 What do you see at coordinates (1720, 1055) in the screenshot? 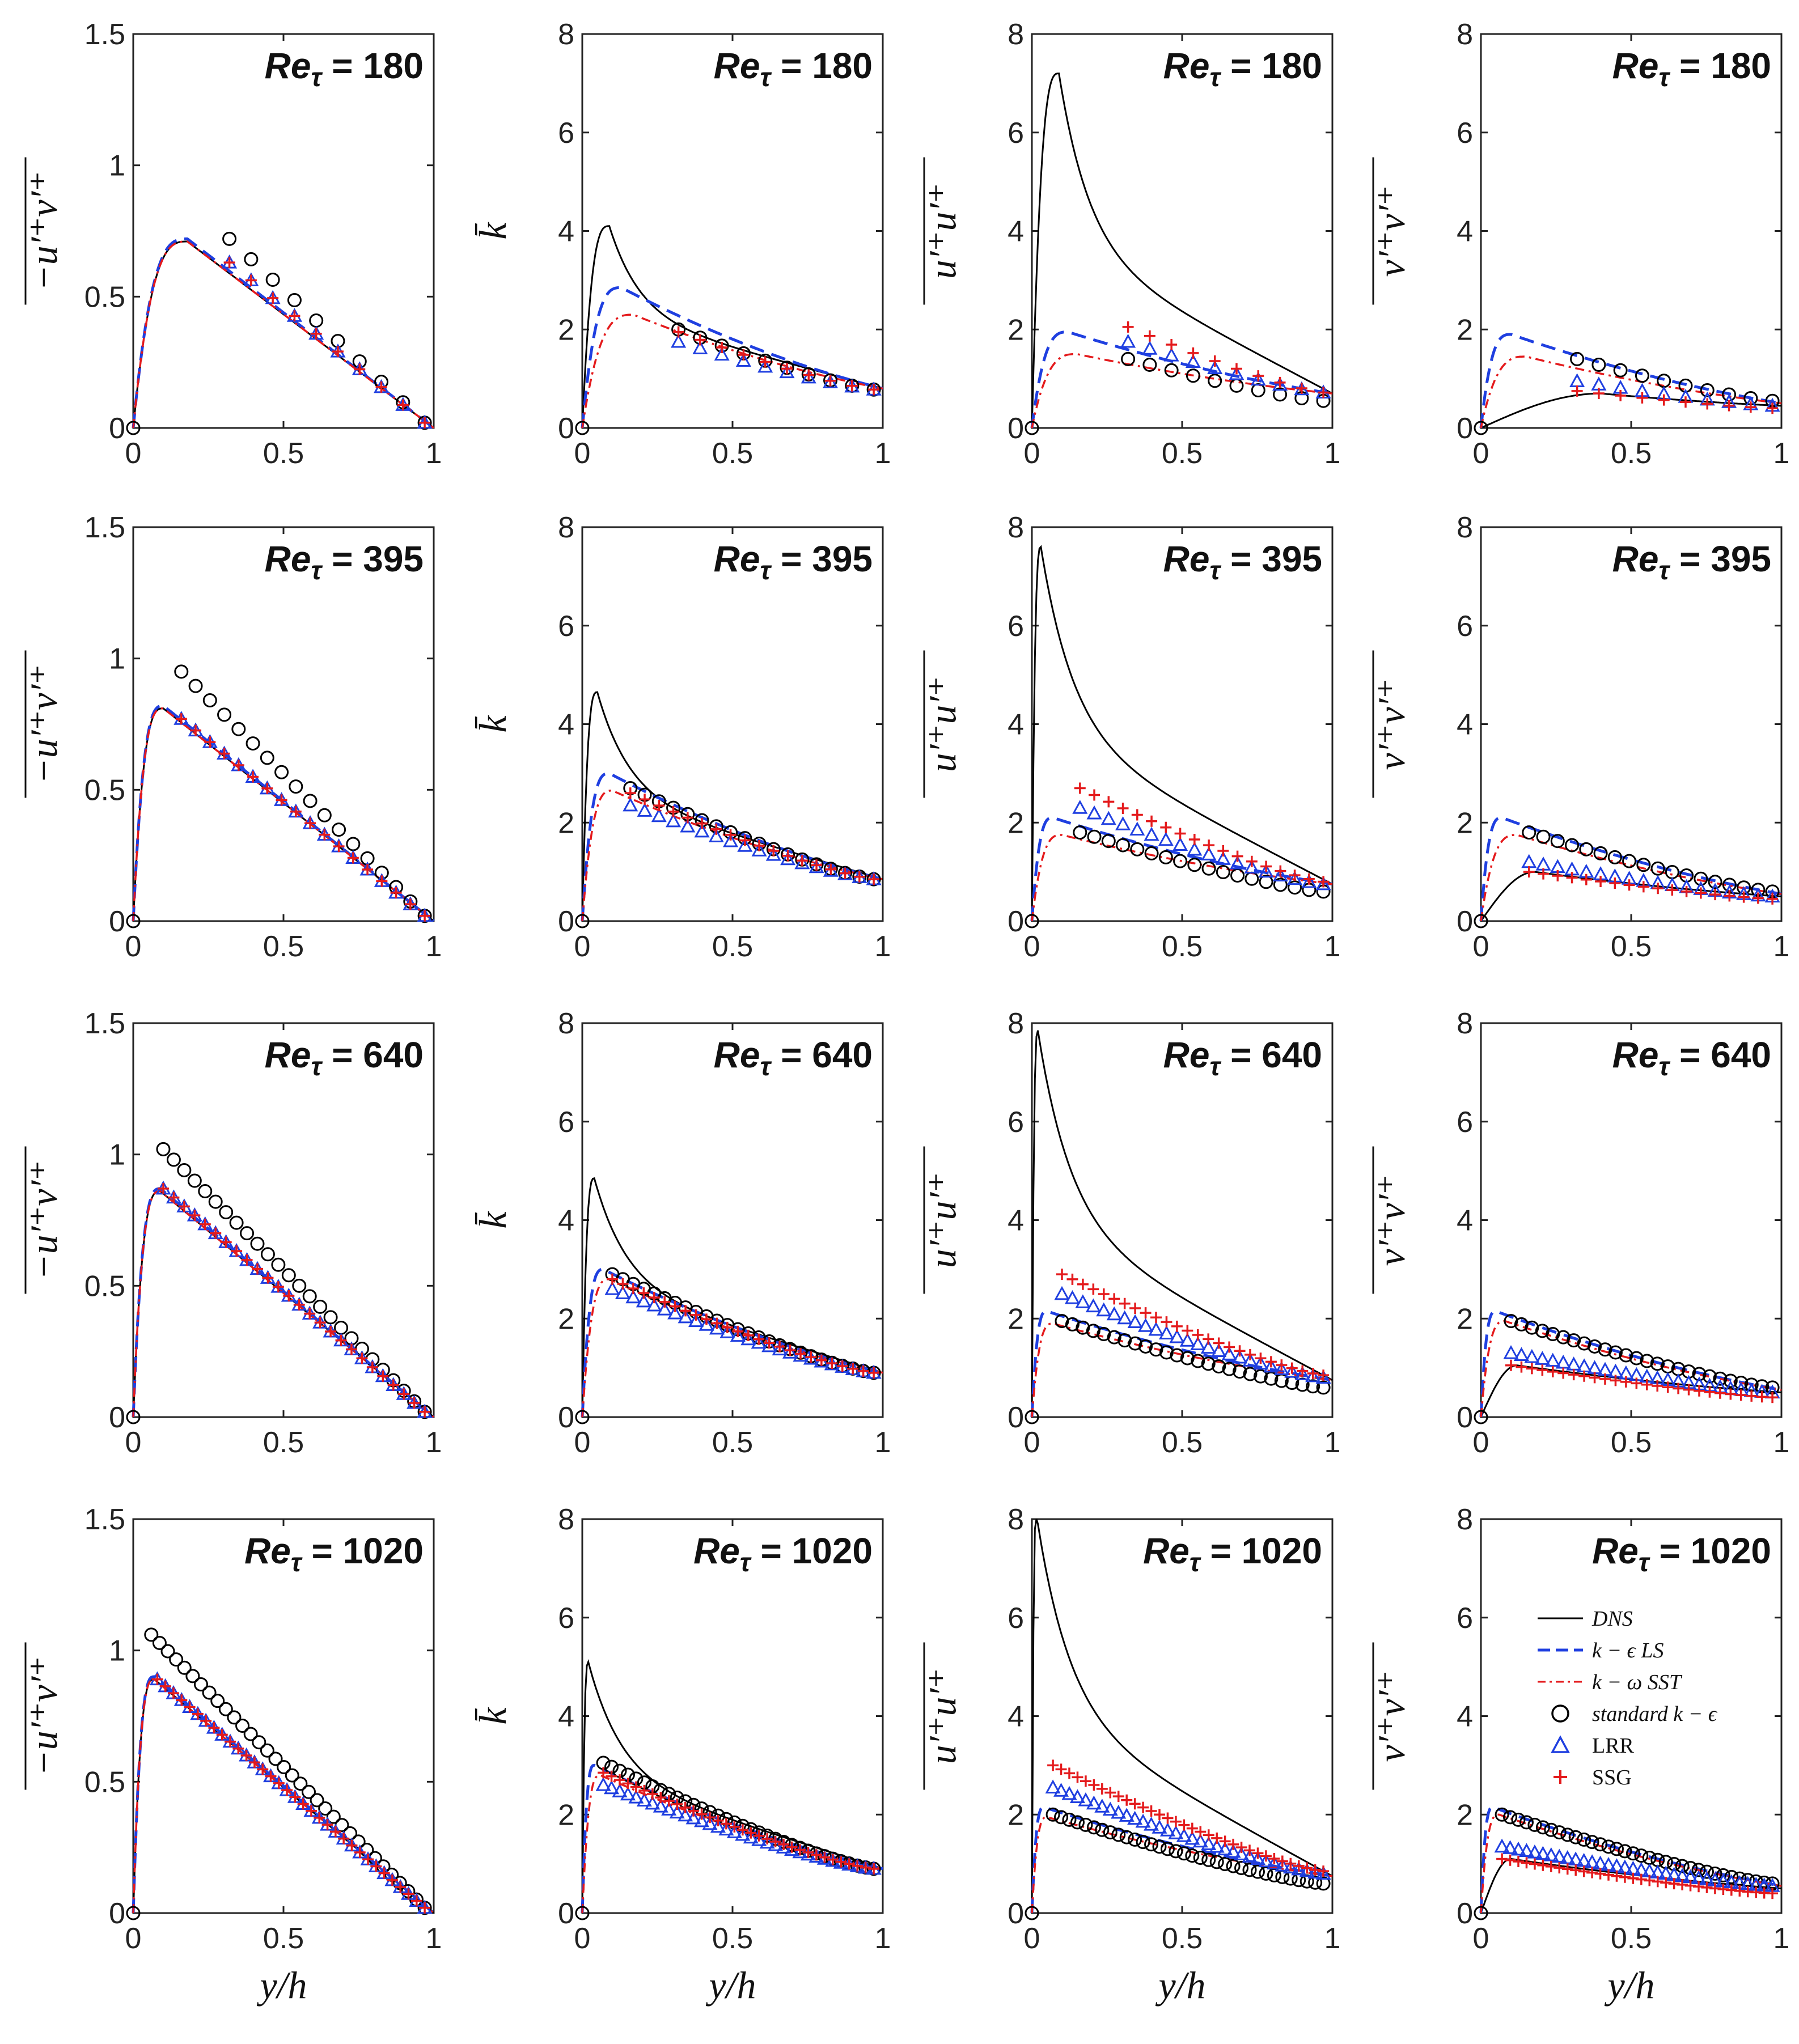
I see `re-tau-value: = 640` at bounding box center [1720, 1055].